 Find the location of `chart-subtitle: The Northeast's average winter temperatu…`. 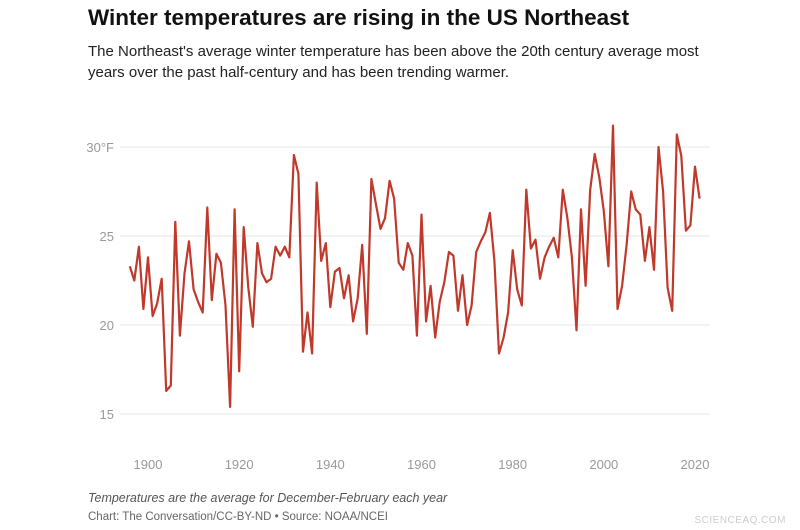

chart-subtitle: The Northeast's average winter temperatu… is located at coordinates (393, 62).